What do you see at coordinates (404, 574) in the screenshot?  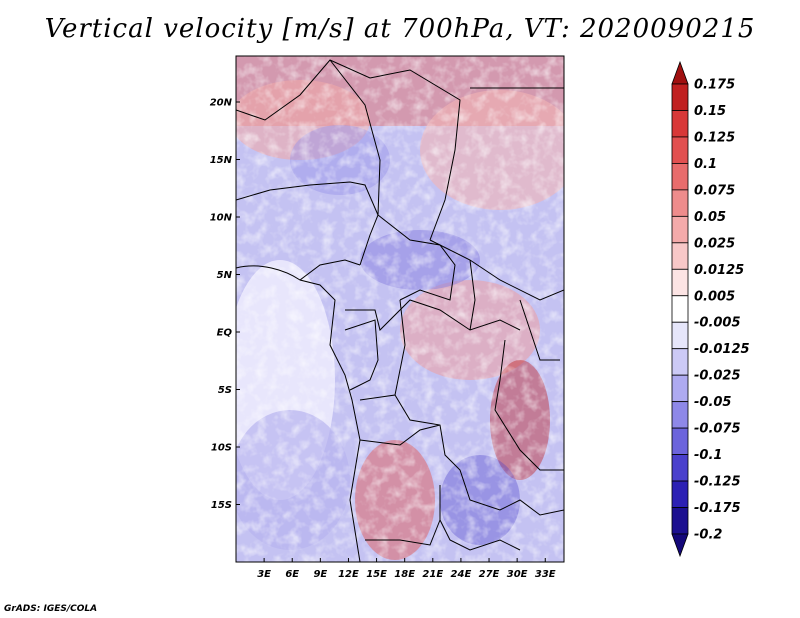 I see `lon-tick-label: 18E` at bounding box center [404, 574].